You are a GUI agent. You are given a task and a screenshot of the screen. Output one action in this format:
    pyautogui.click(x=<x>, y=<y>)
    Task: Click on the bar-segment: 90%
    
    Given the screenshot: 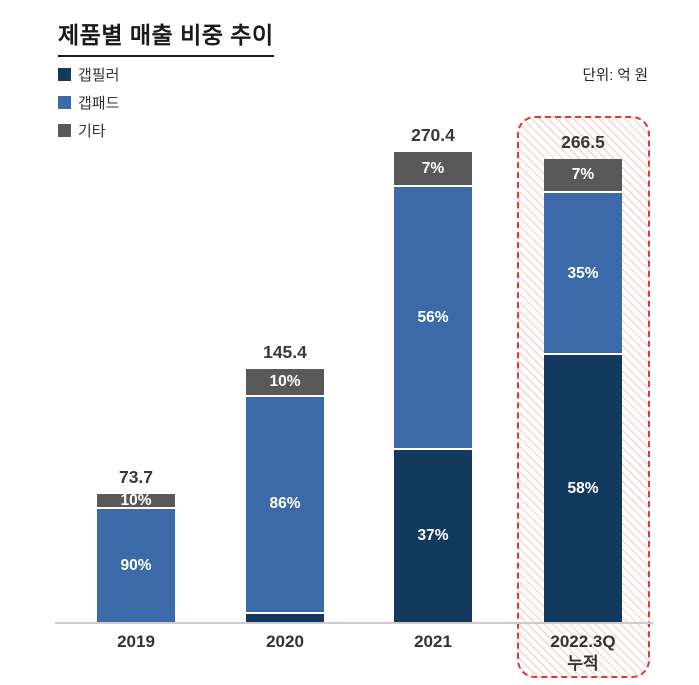 What is the action you would take?
    pyautogui.click(x=136, y=564)
    